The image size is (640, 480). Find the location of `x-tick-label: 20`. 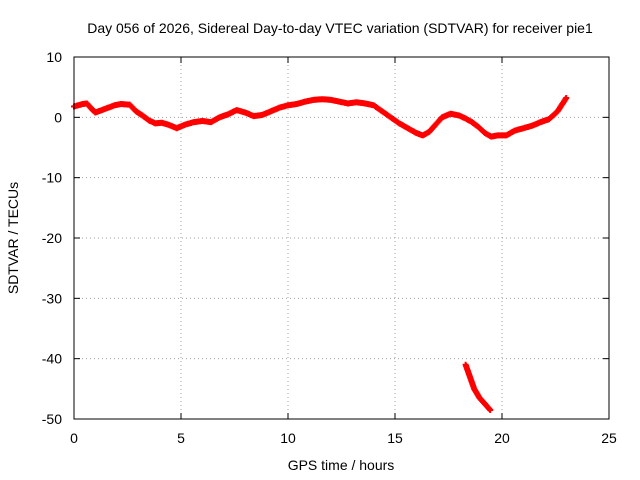

x-tick-label: 20 is located at coordinates (502, 438).